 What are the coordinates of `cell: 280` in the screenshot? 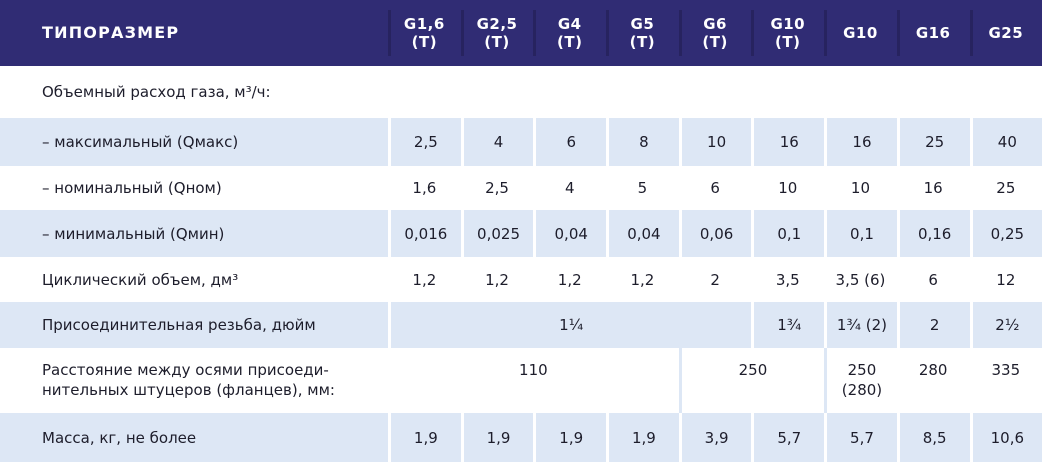 It's located at (933, 370).